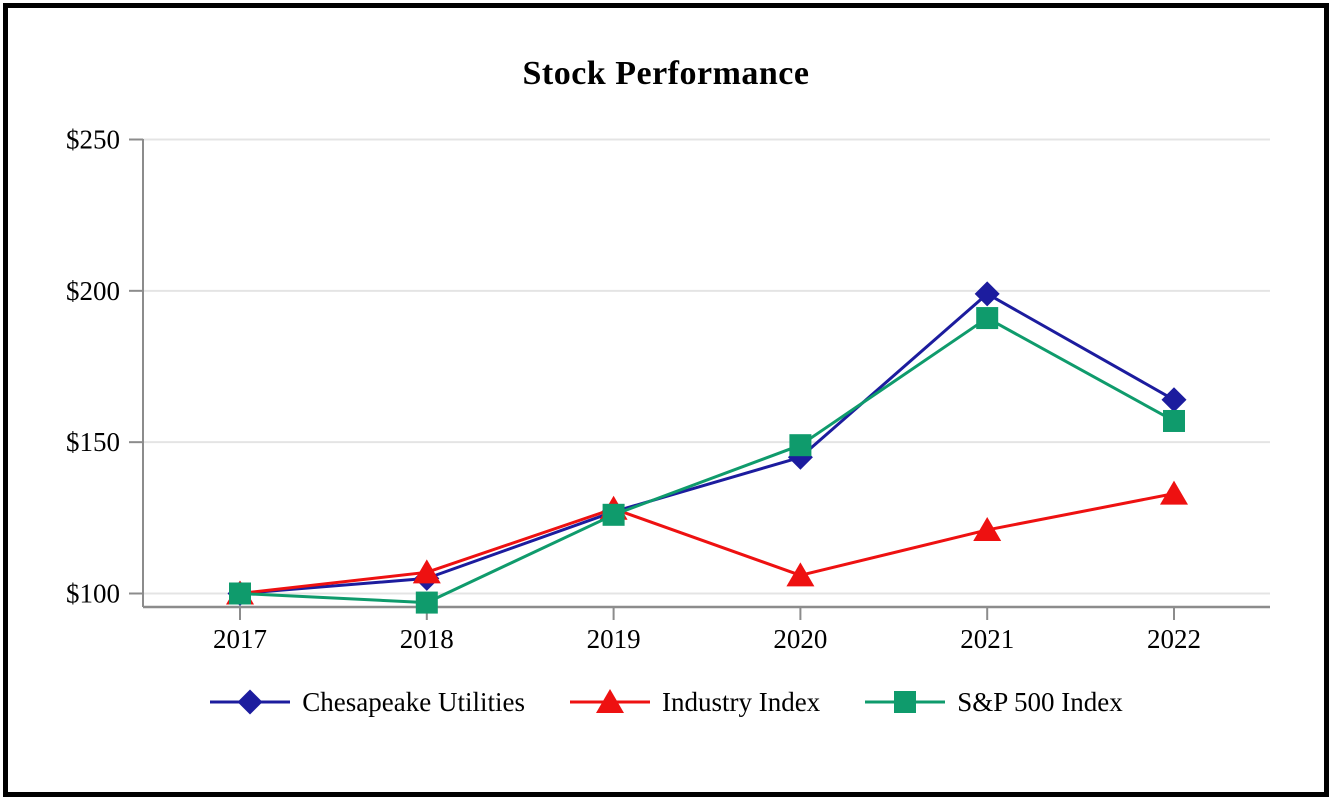 The height and width of the screenshot is (800, 1332). I want to click on diamond-legend-marker-icon, so click(250, 702).